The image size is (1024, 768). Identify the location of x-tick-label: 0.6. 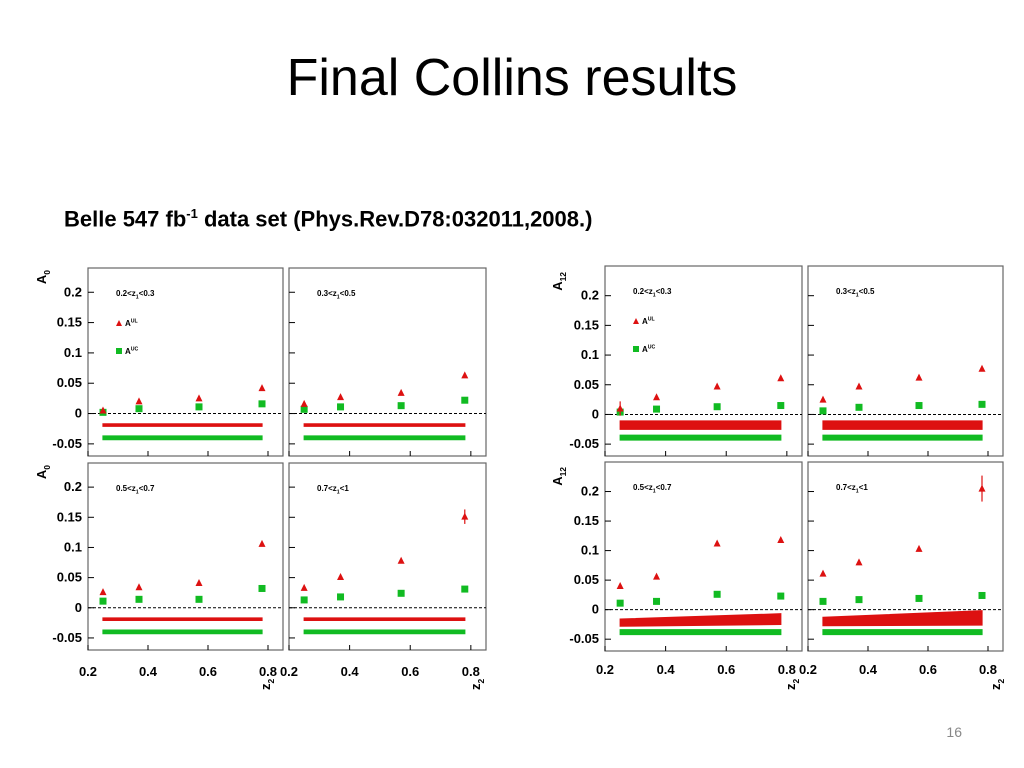
(410, 671).